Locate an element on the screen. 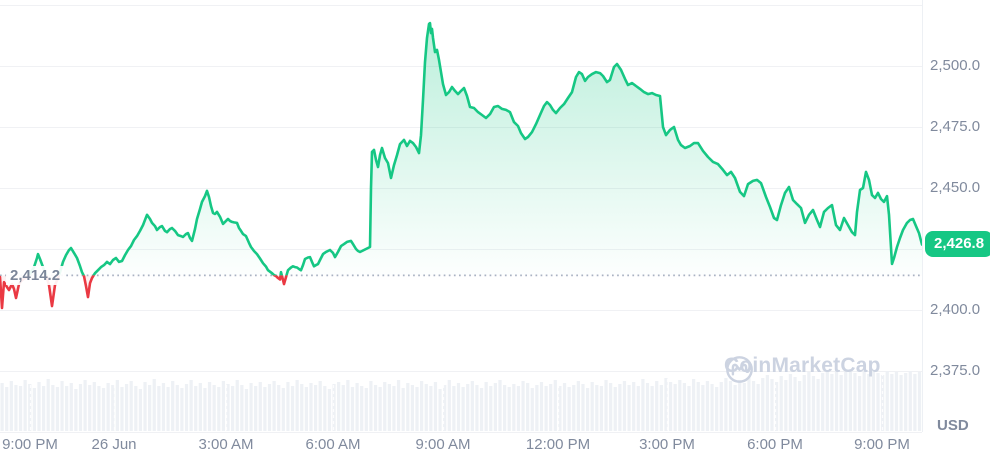 Image resolution: width=990 pixels, height=462 pixels. x-axis-label: 12:00 PM is located at coordinates (558, 444).